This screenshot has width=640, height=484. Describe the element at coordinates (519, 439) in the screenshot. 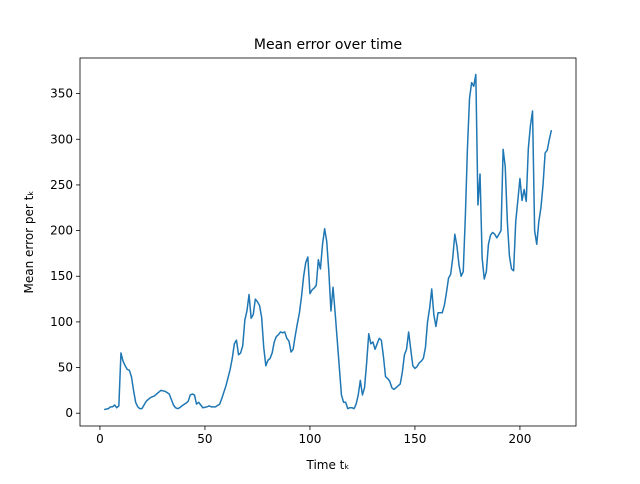

I see `x-tick-label: 200` at that location.